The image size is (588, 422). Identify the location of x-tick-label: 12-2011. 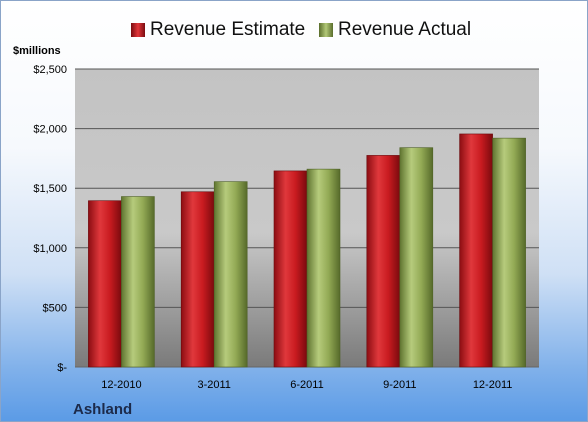
(493, 385).